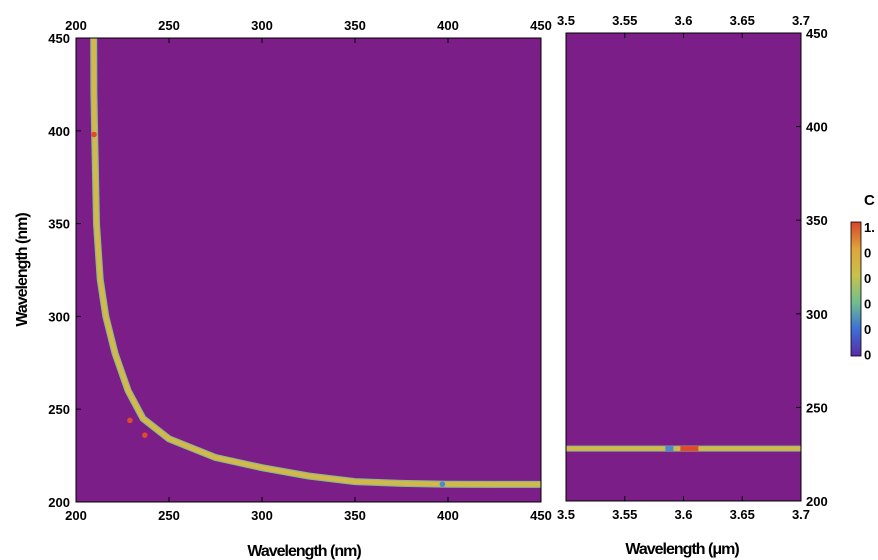 This screenshot has width=878, height=560. Describe the element at coordinates (742, 514) in the screenshot. I see `x-tick-label: 3.65` at that location.